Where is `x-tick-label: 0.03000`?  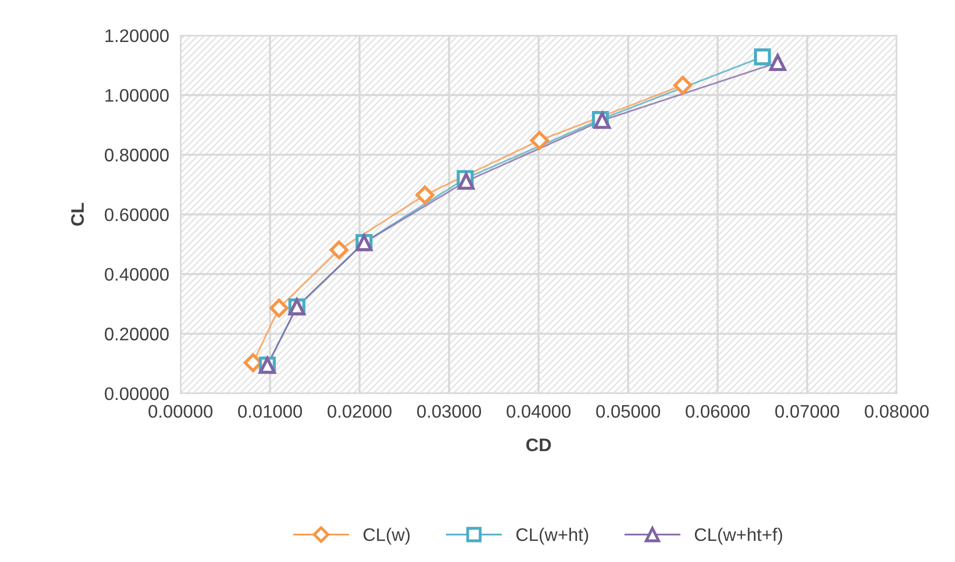
x-tick-label: 0.03000 is located at coordinates (449, 411).